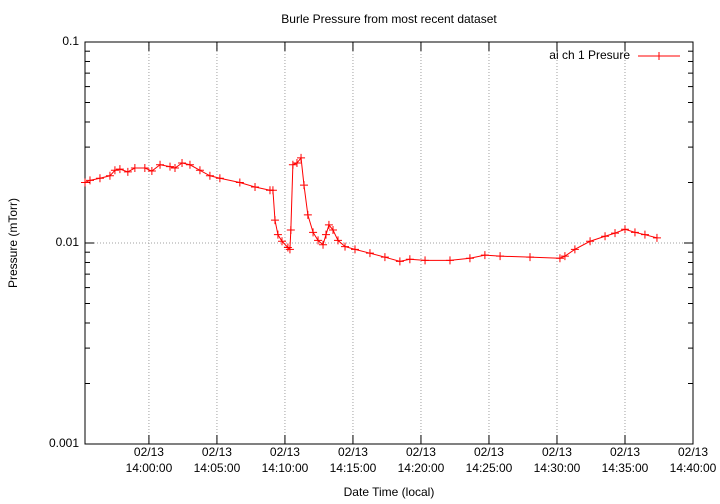  Describe the element at coordinates (68, 242) in the screenshot. I see `y-tick-label: 0.01` at that location.